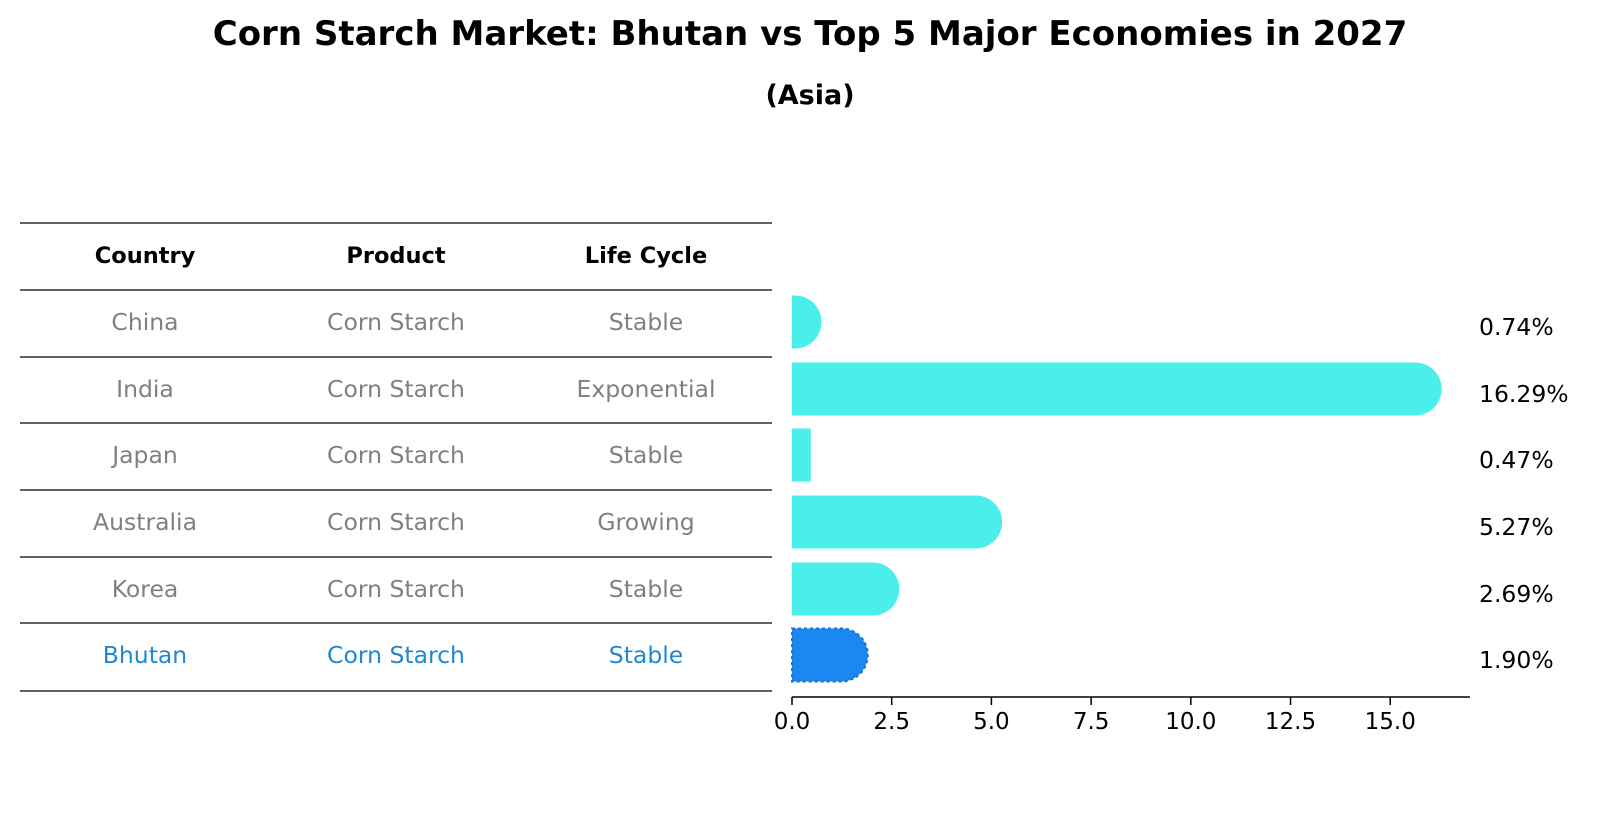 Image resolution: width=1604 pixels, height=823 pixels. Describe the element at coordinates (646, 389) in the screenshot. I see `table-cell: Exponential` at that location.